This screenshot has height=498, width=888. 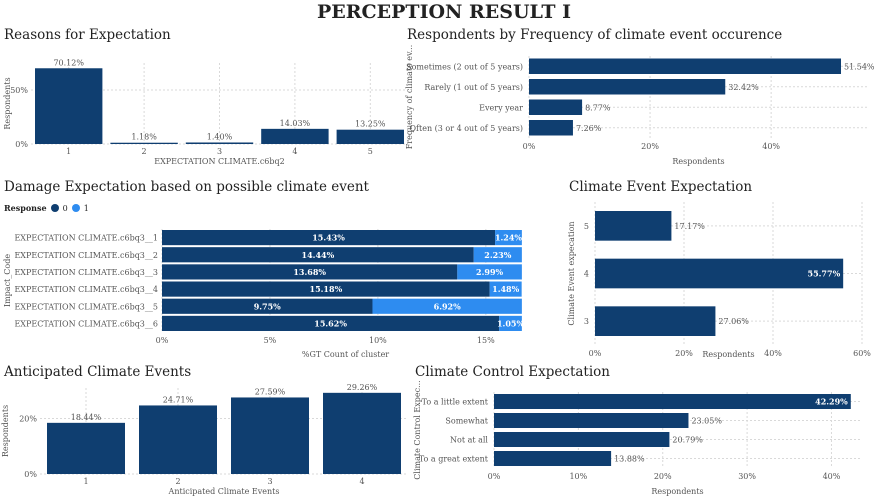 What do you see at coordinates (86, 323) in the screenshot?
I see `damage-y-tick-label: EXPECTATION CLIMATE.c6bq3__6` at bounding box center [86, 323].